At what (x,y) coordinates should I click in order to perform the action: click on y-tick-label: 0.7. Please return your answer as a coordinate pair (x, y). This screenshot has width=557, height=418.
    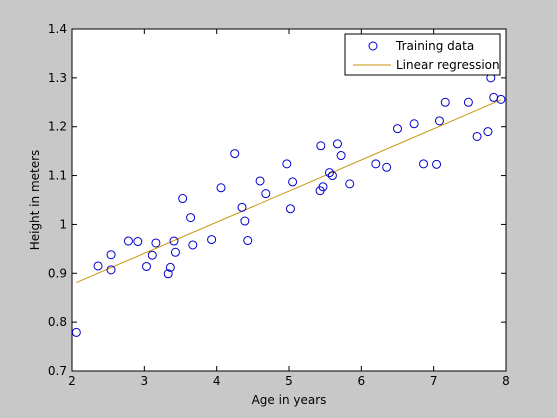
    Looking at the image, I should click on (57, 371).